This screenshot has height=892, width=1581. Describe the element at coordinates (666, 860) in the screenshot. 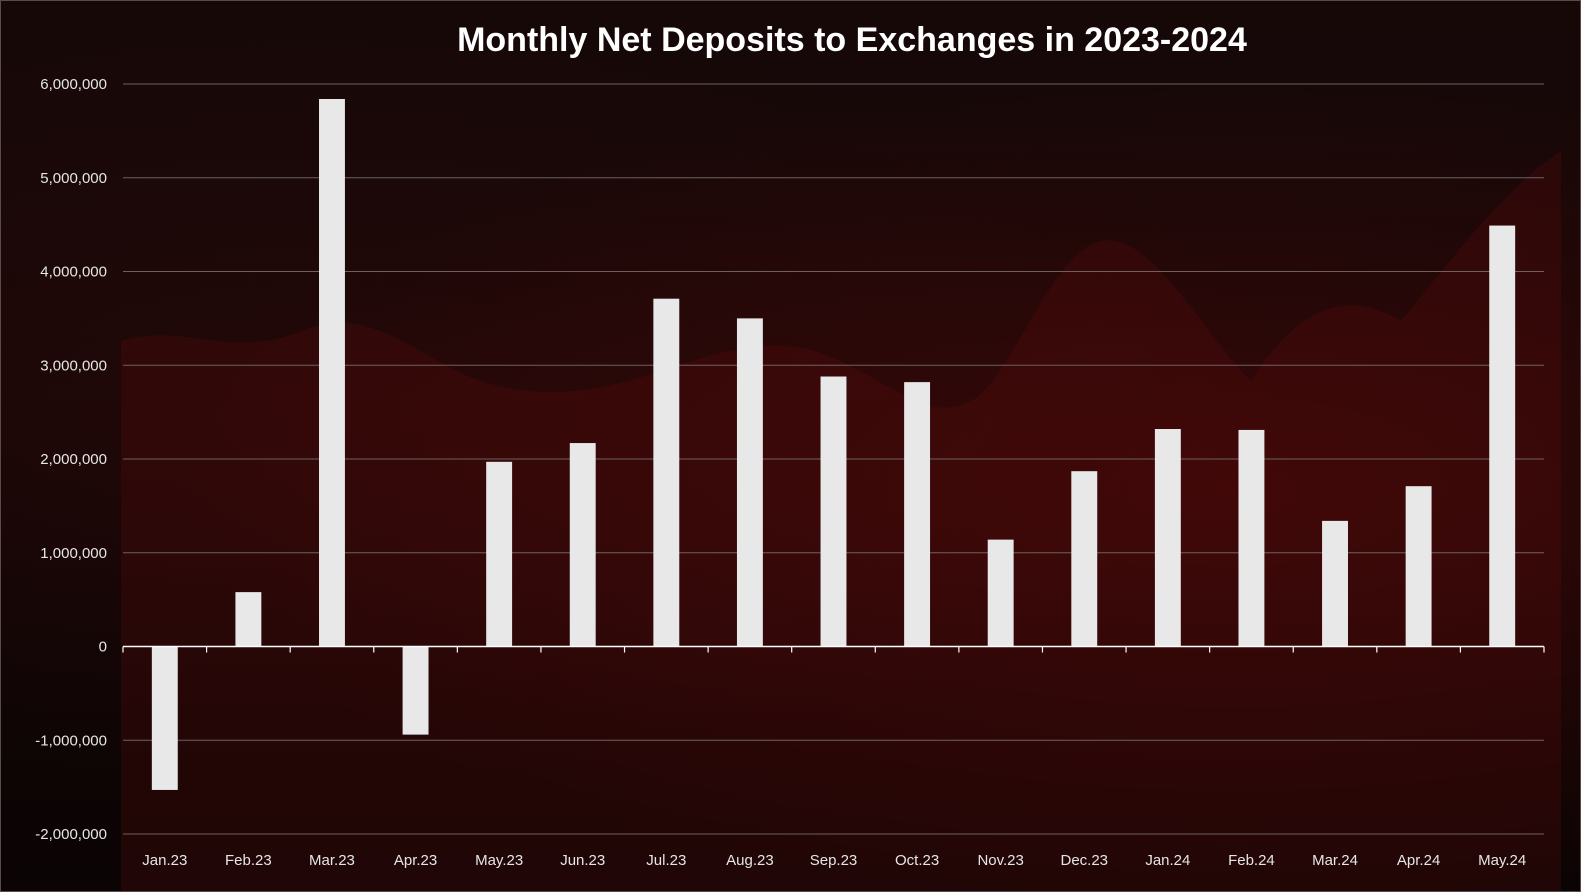

I see `x-tick-label: Jul.23` at that location.